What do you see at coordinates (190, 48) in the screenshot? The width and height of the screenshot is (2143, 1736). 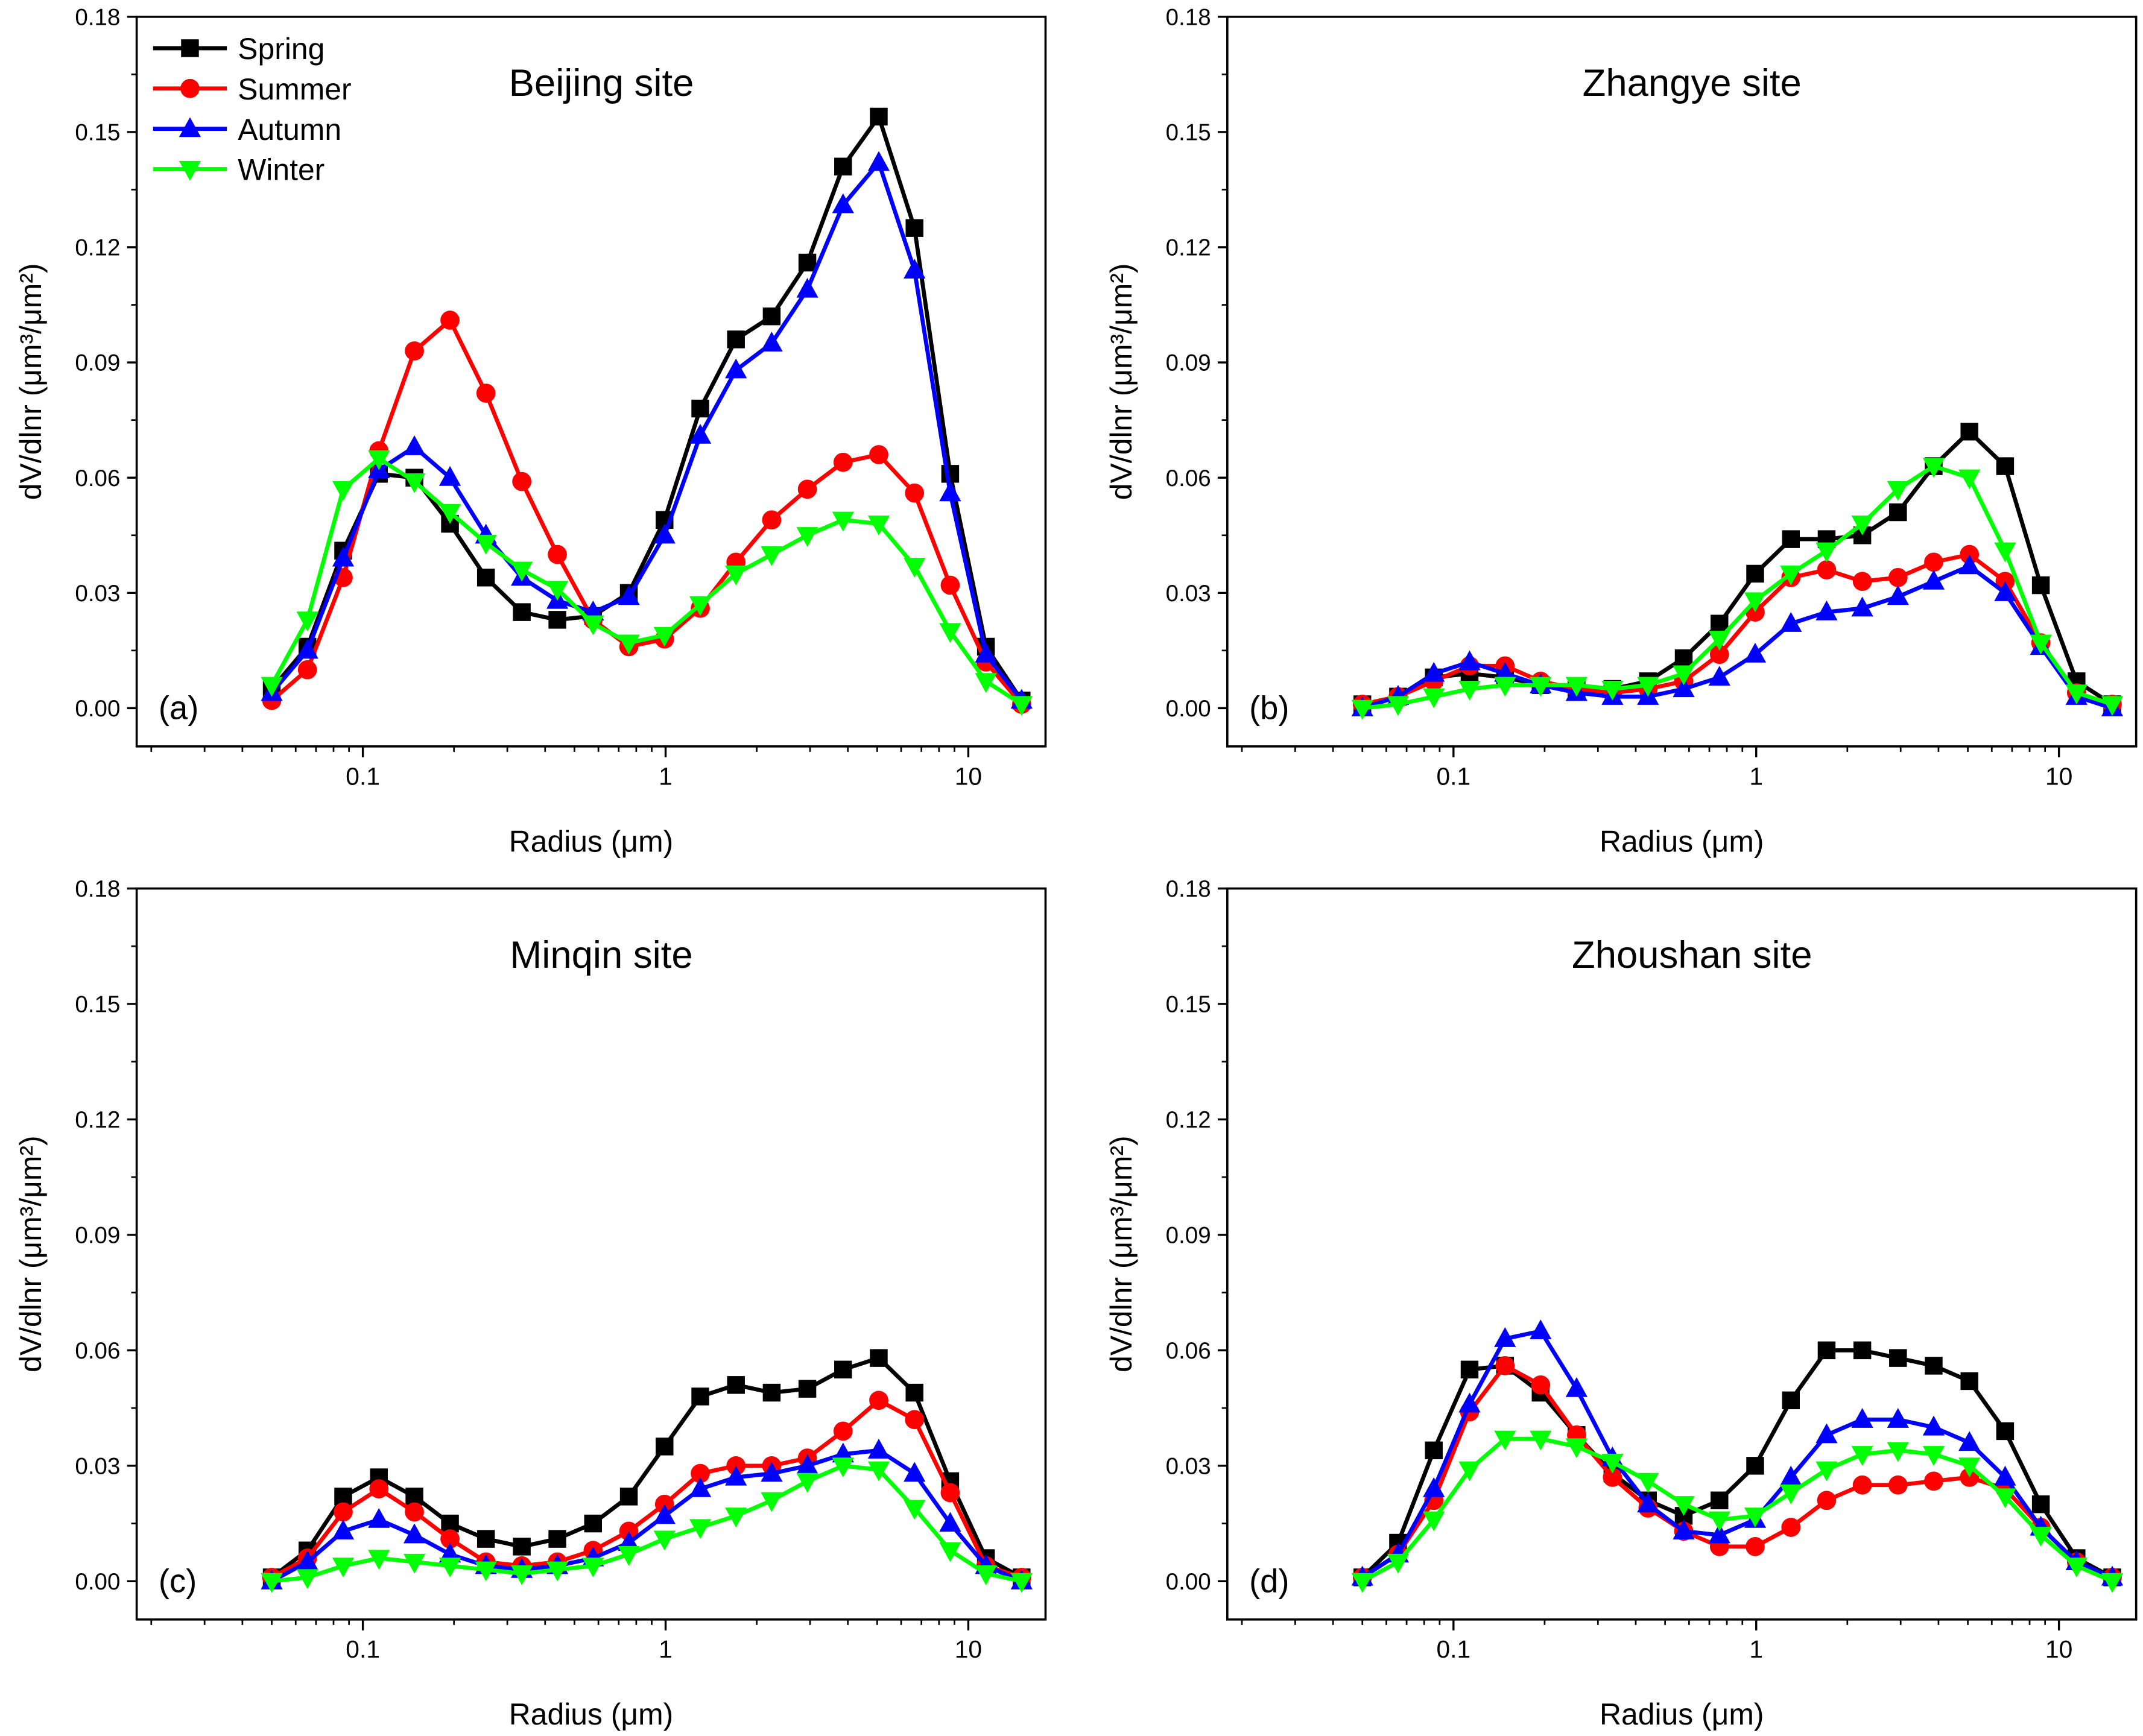 I see `legend-marker` at bounding box center [190, 48].